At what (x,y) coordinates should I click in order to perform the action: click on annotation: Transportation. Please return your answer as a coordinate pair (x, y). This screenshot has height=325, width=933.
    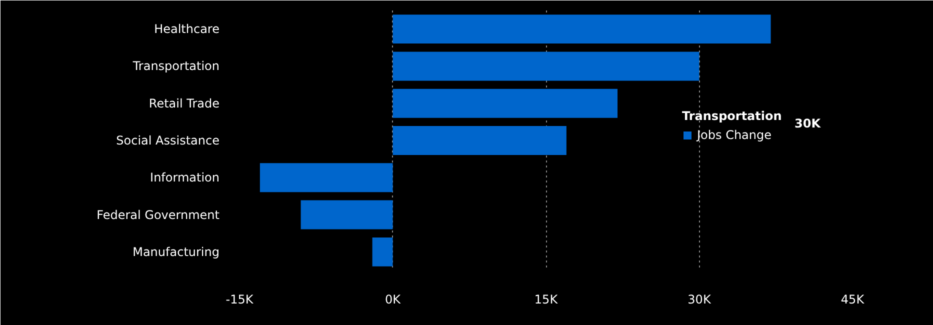
    Looking at the image, I should click on (732, 116).